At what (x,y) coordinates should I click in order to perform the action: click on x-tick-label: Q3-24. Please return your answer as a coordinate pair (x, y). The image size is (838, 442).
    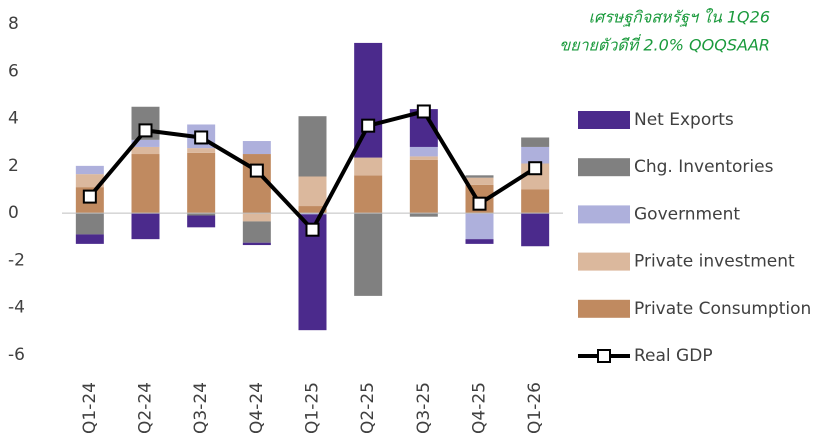
    Looking at the image, I should click on (201, 408).